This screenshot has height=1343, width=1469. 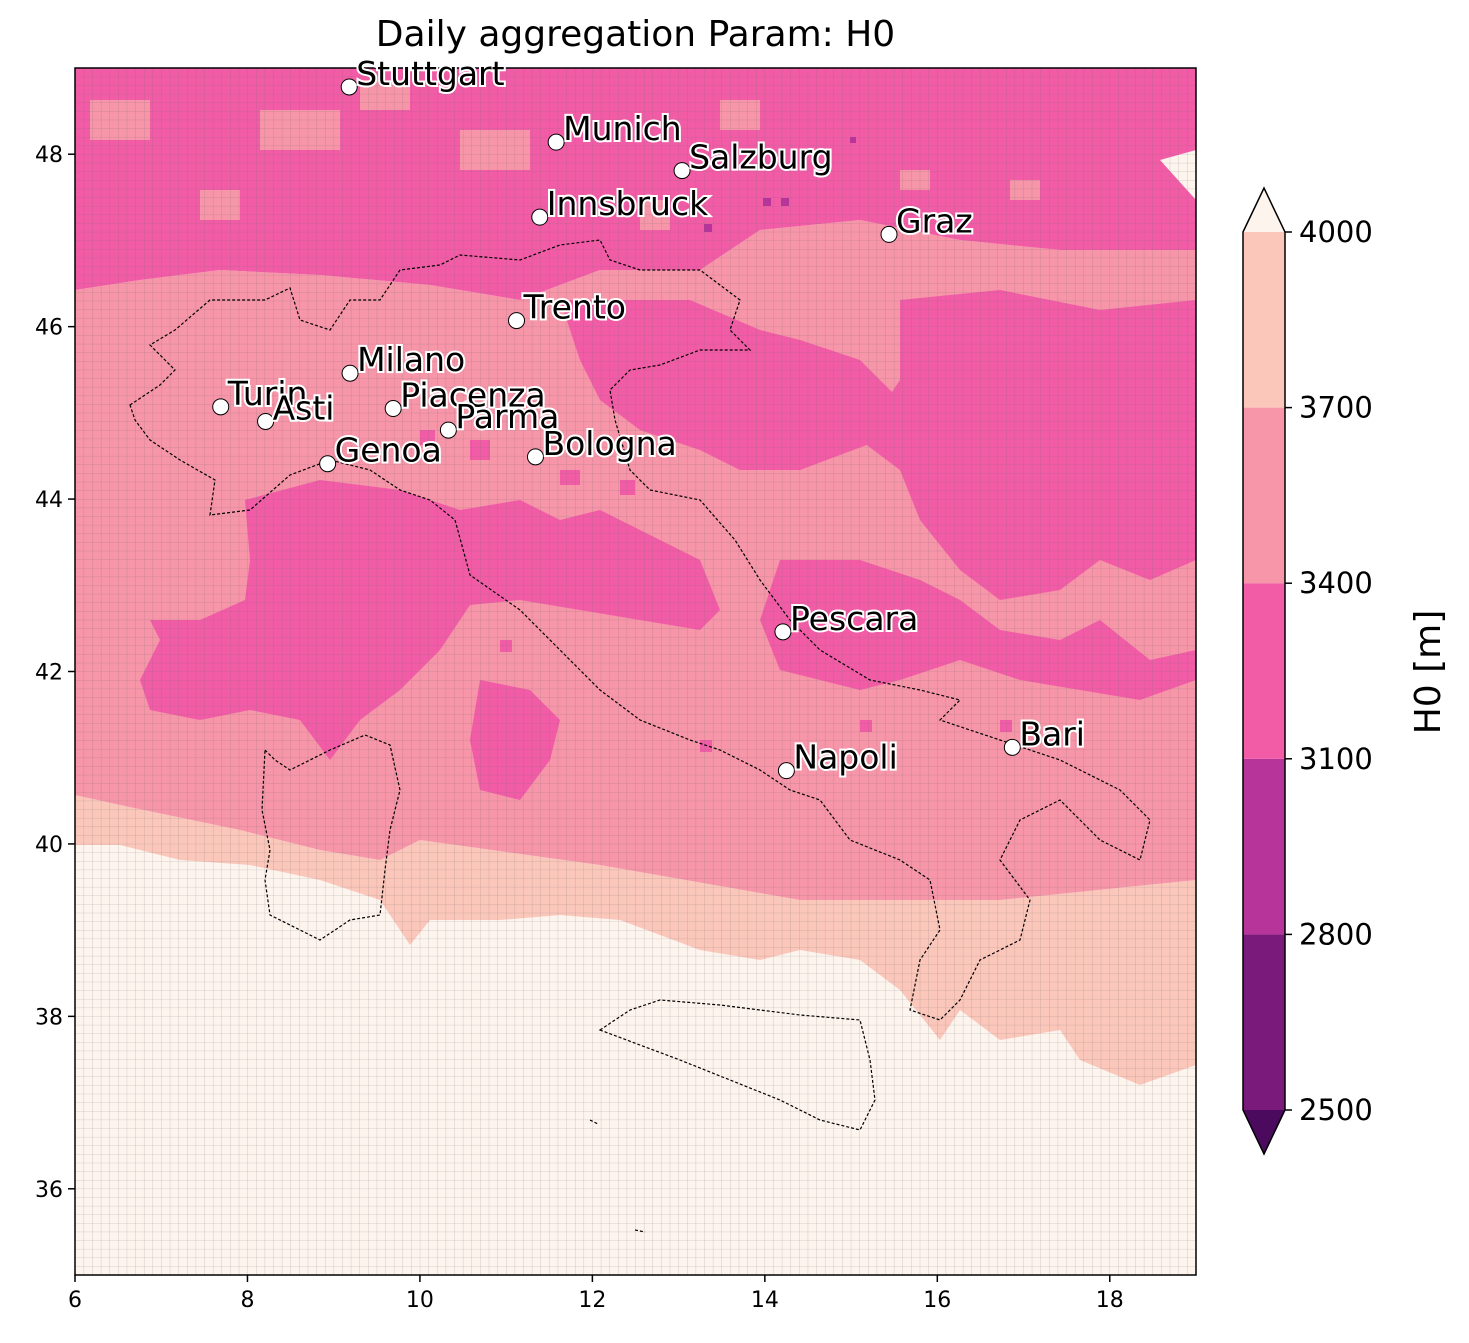 What do you see at coordinates (49, 1017) in the screenshot?
I see `y-tick-label: 38` at bounding box center [49, 1017].